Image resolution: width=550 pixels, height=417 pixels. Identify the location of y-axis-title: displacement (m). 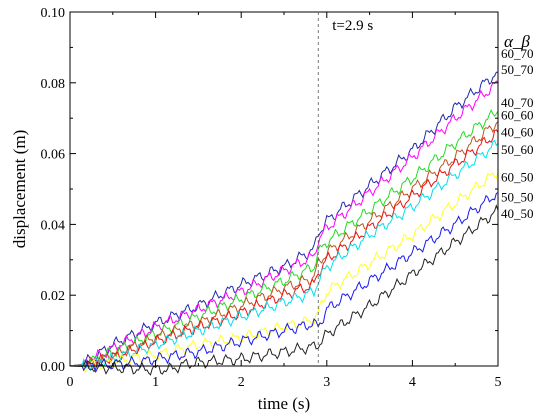
(19, 189).